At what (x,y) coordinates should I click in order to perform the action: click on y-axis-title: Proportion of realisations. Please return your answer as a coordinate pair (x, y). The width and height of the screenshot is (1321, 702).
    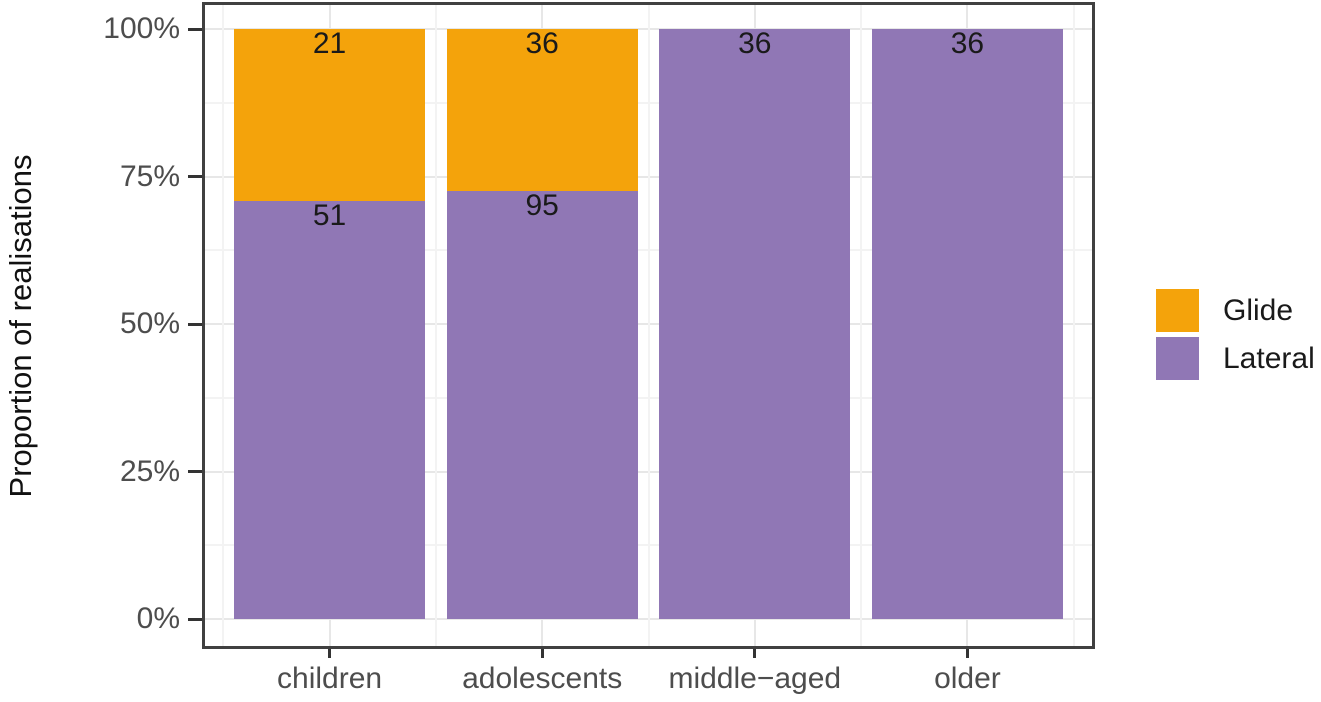
    Looking at the image, I should click on (20, 326).